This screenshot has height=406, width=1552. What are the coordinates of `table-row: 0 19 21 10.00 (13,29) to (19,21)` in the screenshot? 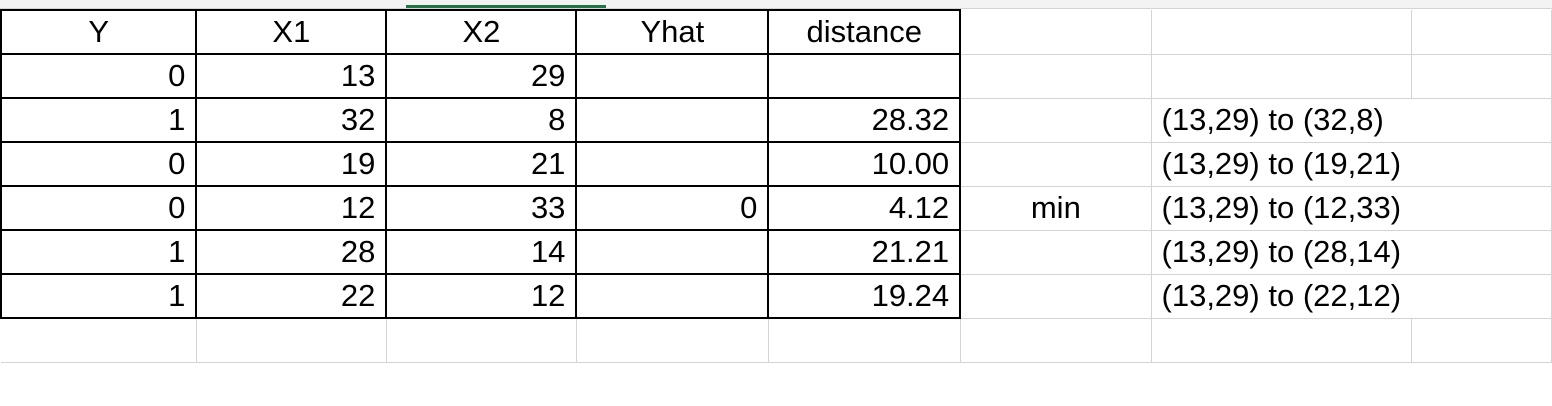 It's located at (776, 164).